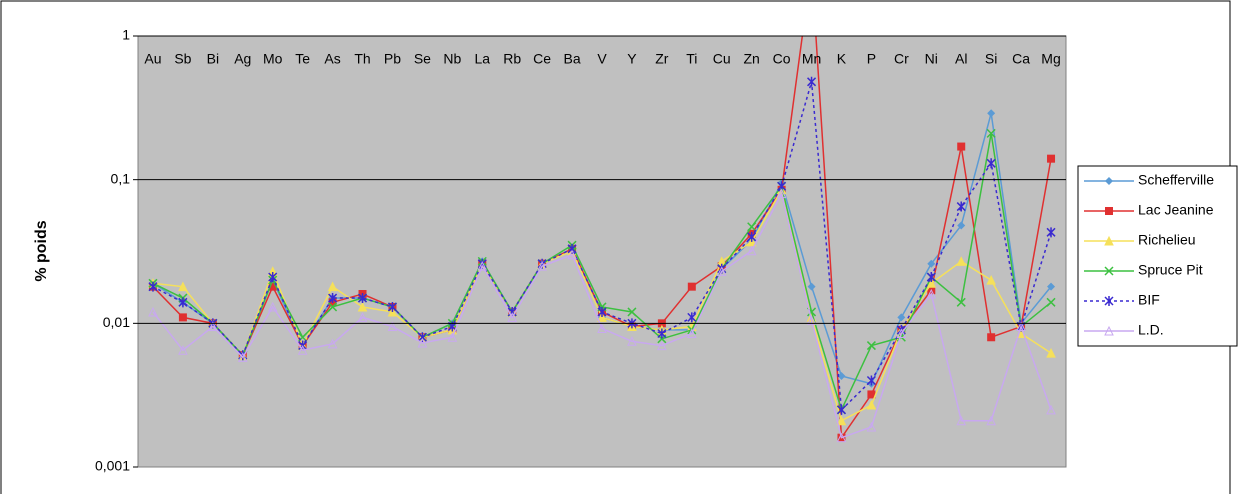 This screenshot has height=499, width=1241. What do you see at coordinates (842, 59) in the screenshot?
I see `x-tick-label: K` at bounding box center [842, 59].